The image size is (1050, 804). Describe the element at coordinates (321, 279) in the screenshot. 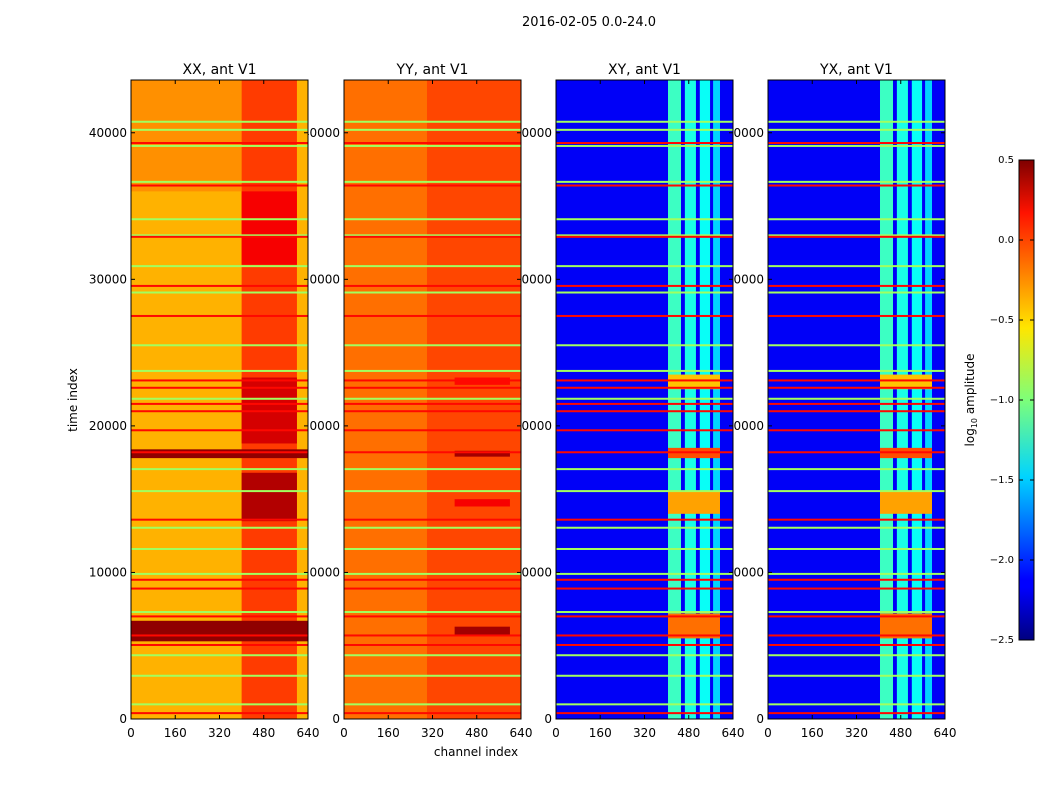

I see `y-tick-label: 30000` at that location.